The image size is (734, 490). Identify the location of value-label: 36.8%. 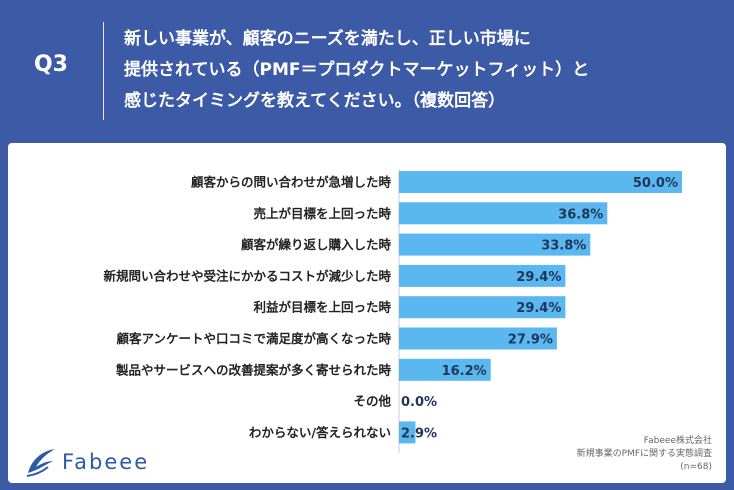
(580, 214).